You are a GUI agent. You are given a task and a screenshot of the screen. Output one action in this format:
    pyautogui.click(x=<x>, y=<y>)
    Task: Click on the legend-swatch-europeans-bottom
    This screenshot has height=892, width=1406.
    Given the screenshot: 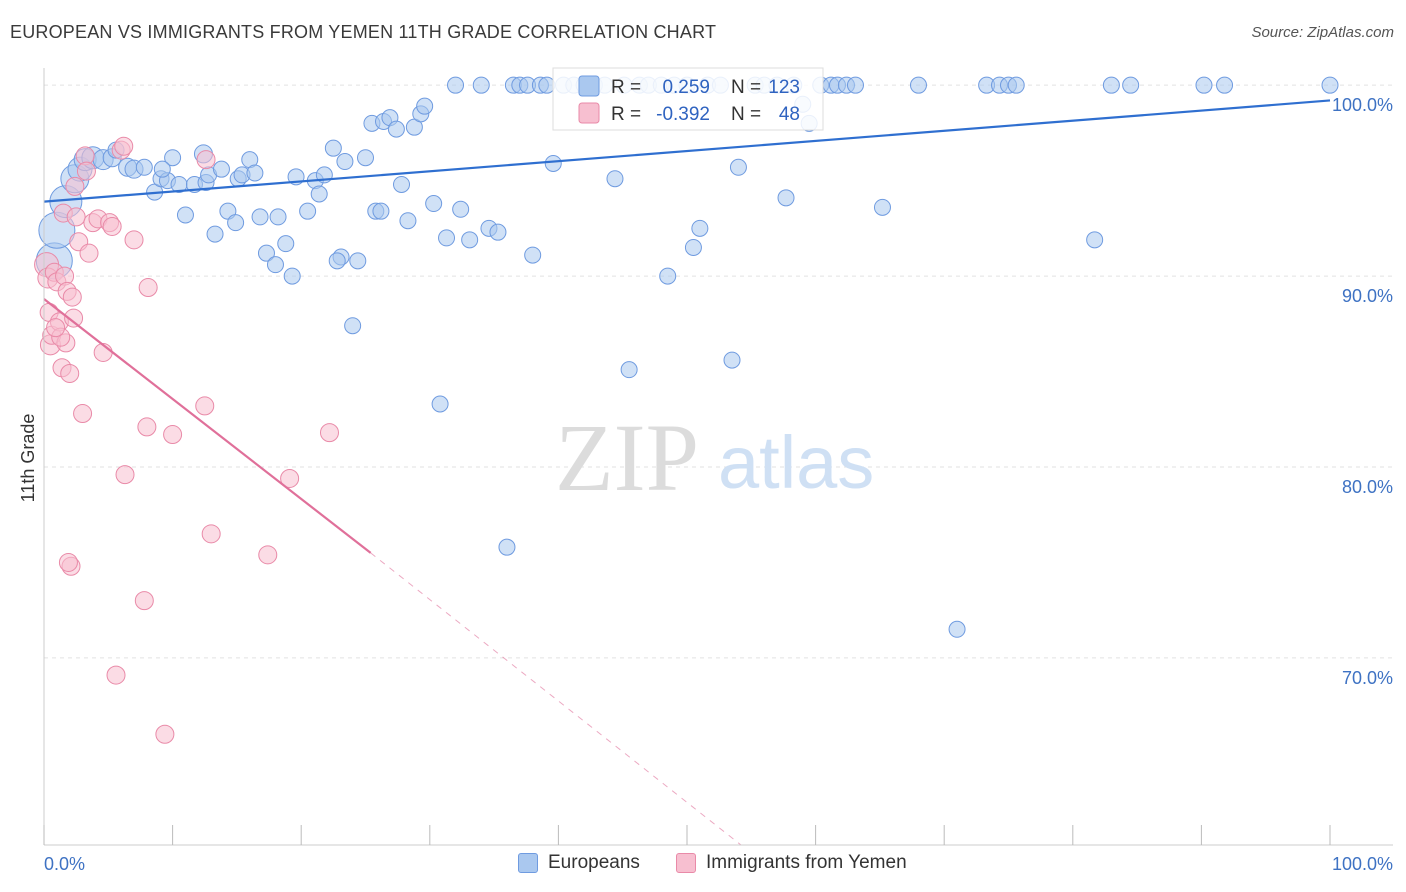 What is the action you would take?
    pyautogui.click(x=528, y=863)
    